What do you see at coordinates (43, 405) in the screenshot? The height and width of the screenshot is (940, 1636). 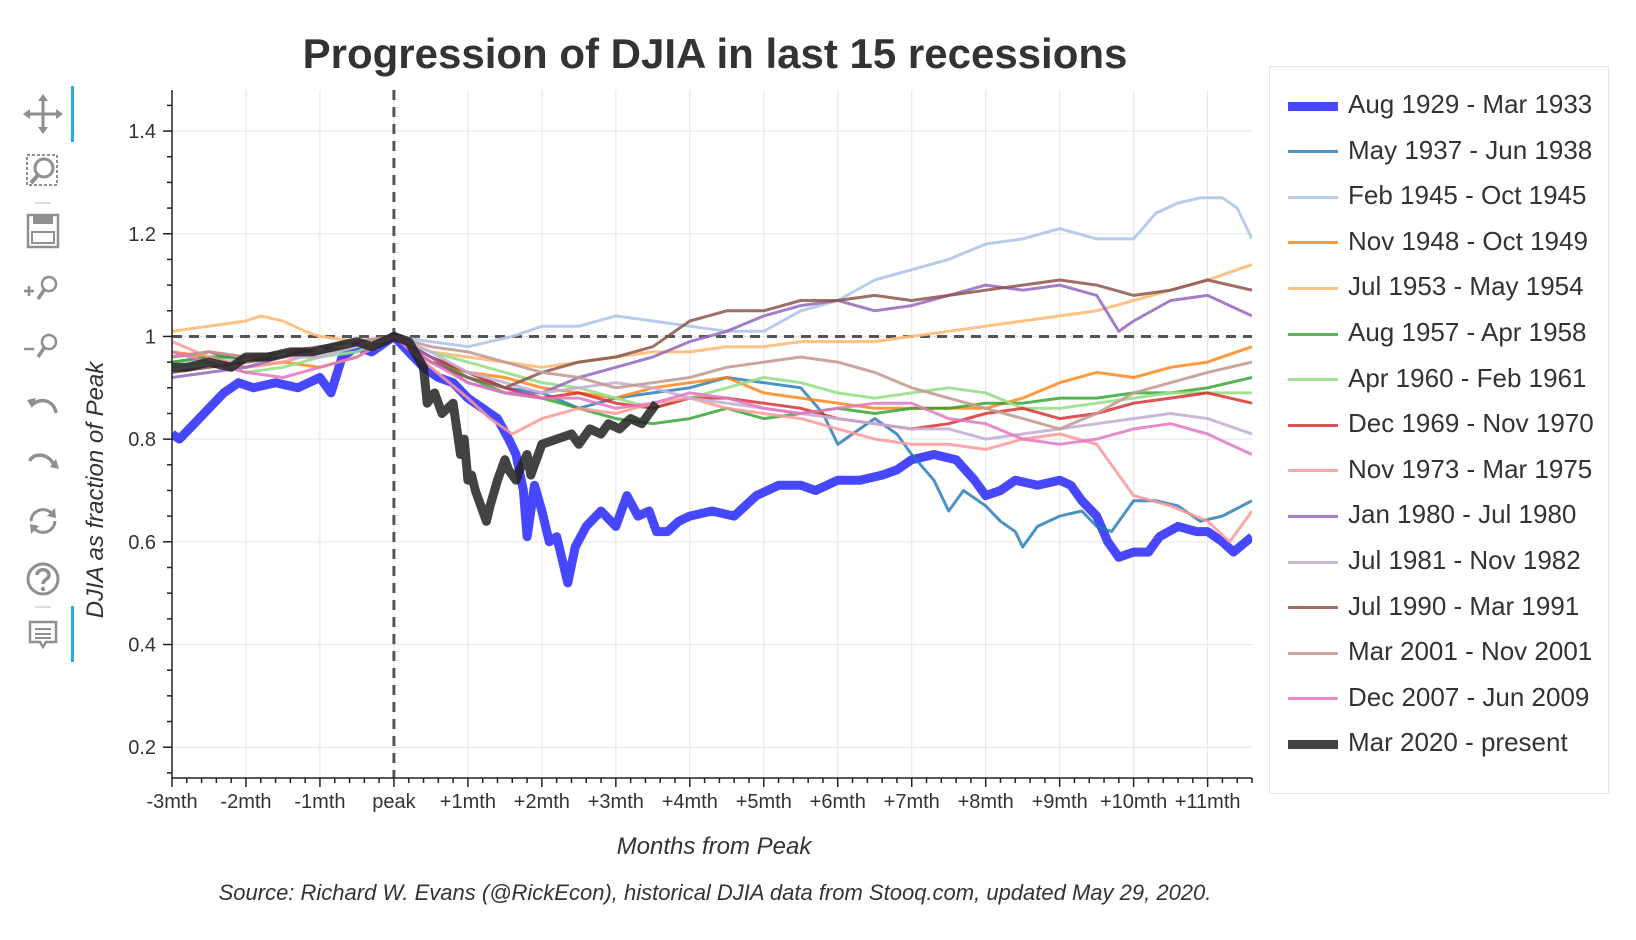 I see `undo-icon` at bounding box center [43, 405].